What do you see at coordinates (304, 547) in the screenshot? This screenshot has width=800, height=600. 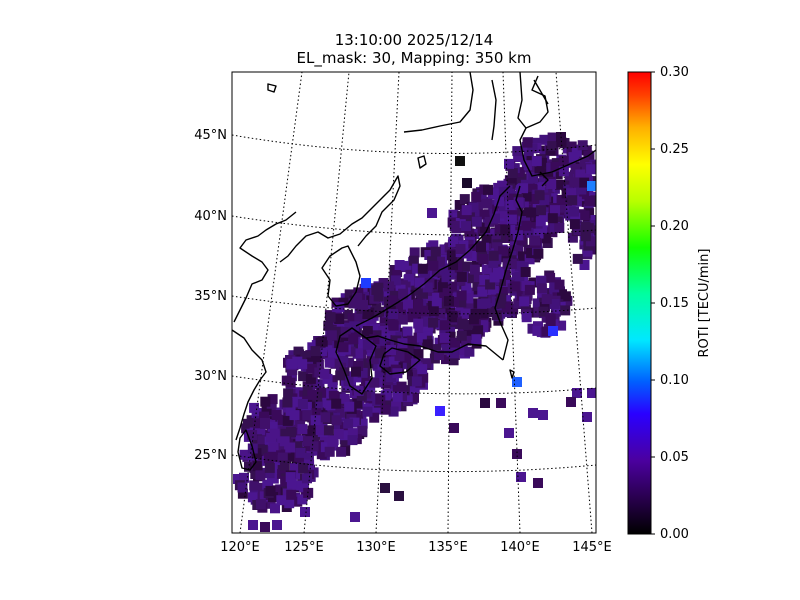 I see `lon-tick-label: 125°E` at bounding box center [304, 547].